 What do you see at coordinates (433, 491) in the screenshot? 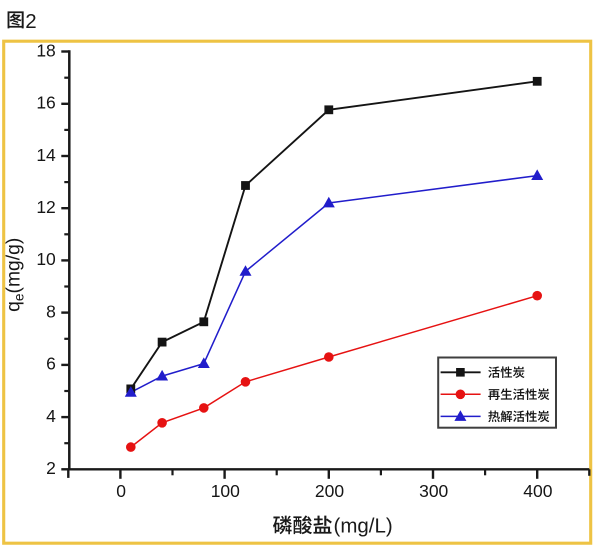
I see `svg-text: 300` at bounding box center [433, 491].